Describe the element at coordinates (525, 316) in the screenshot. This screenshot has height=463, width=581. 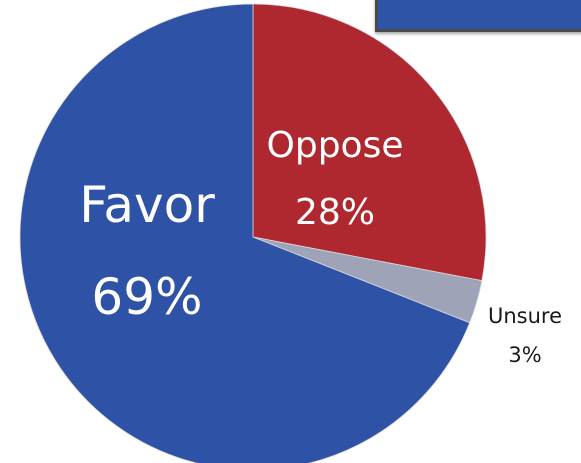
I see `slice-label-unsure: Unsure` at that location.